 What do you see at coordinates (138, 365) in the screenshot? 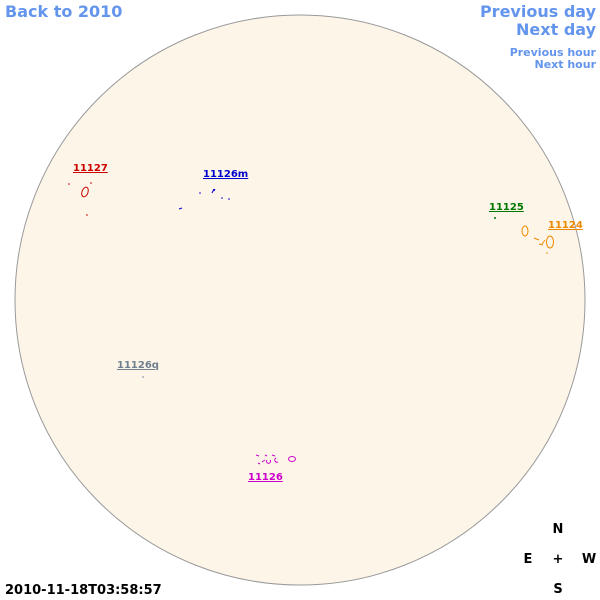
I see `region-label: 11126q` at bounding box center [138, 365].